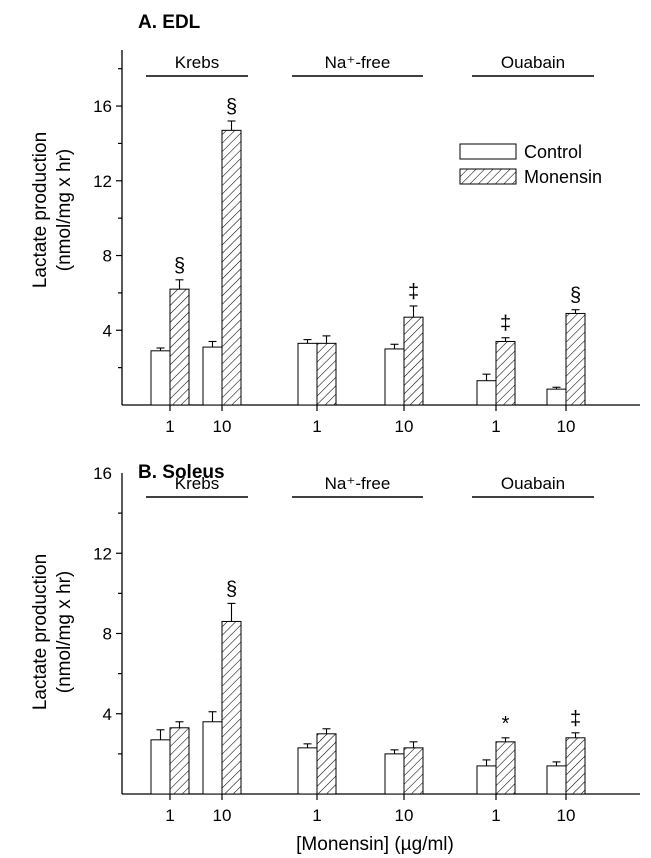  I want to click on x-axis-label: [Monensin] (µg/ml), so click(375, 844).